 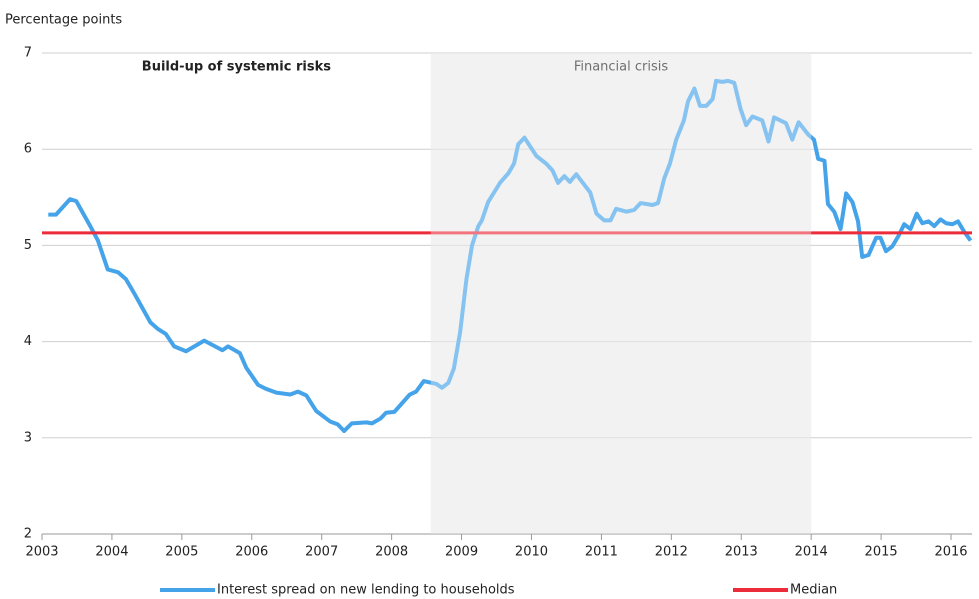 I want to click on x-tick-label: 2009, so click(x=461, y=552).